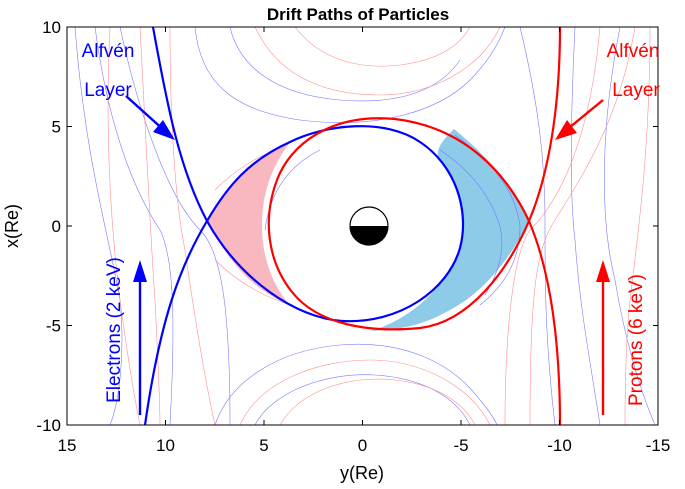 The image size is (685, 489). I want to click on alfven-arrow-right, so click(579, 119).